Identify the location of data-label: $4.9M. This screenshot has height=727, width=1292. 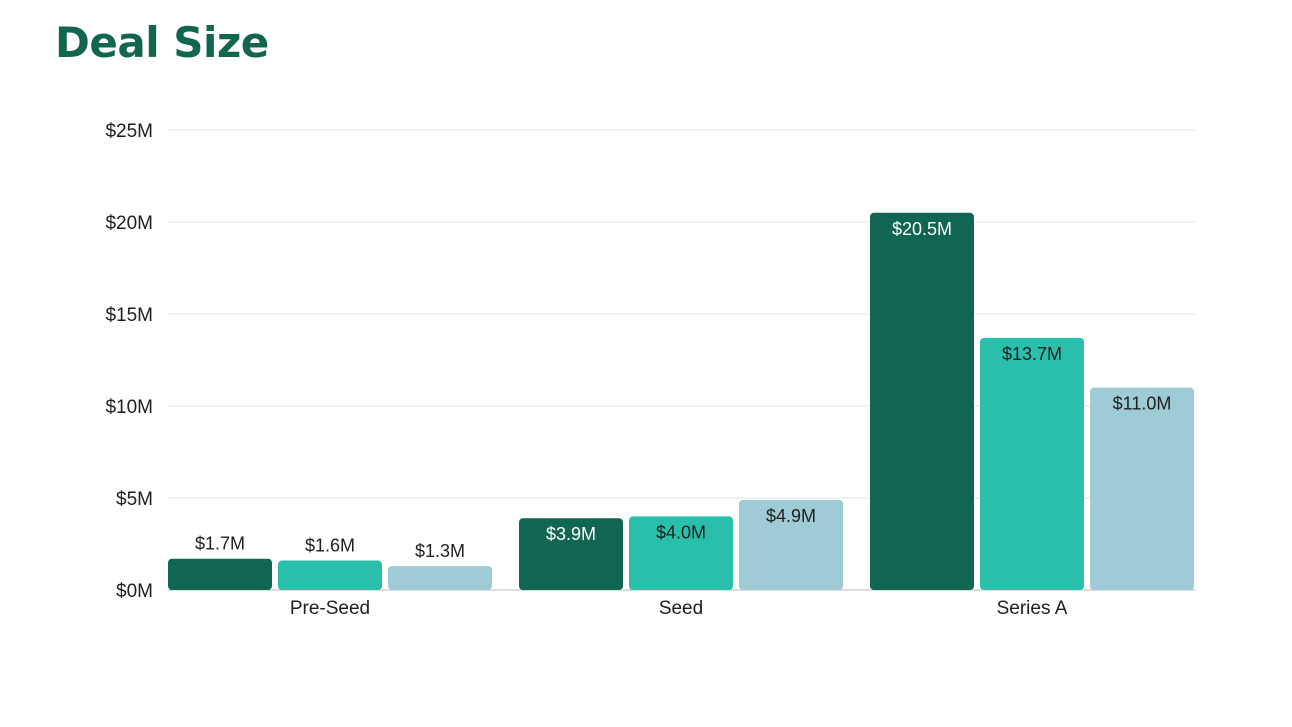
(791, 516).